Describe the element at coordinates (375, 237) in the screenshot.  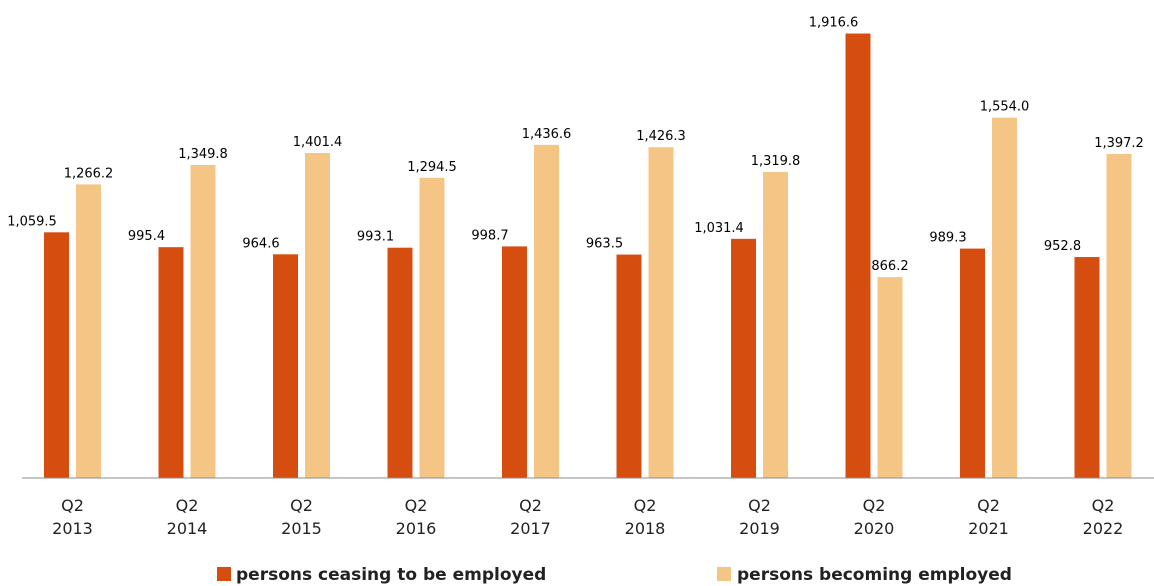
I see `label-ceasing-2016: 993.1` at that location.